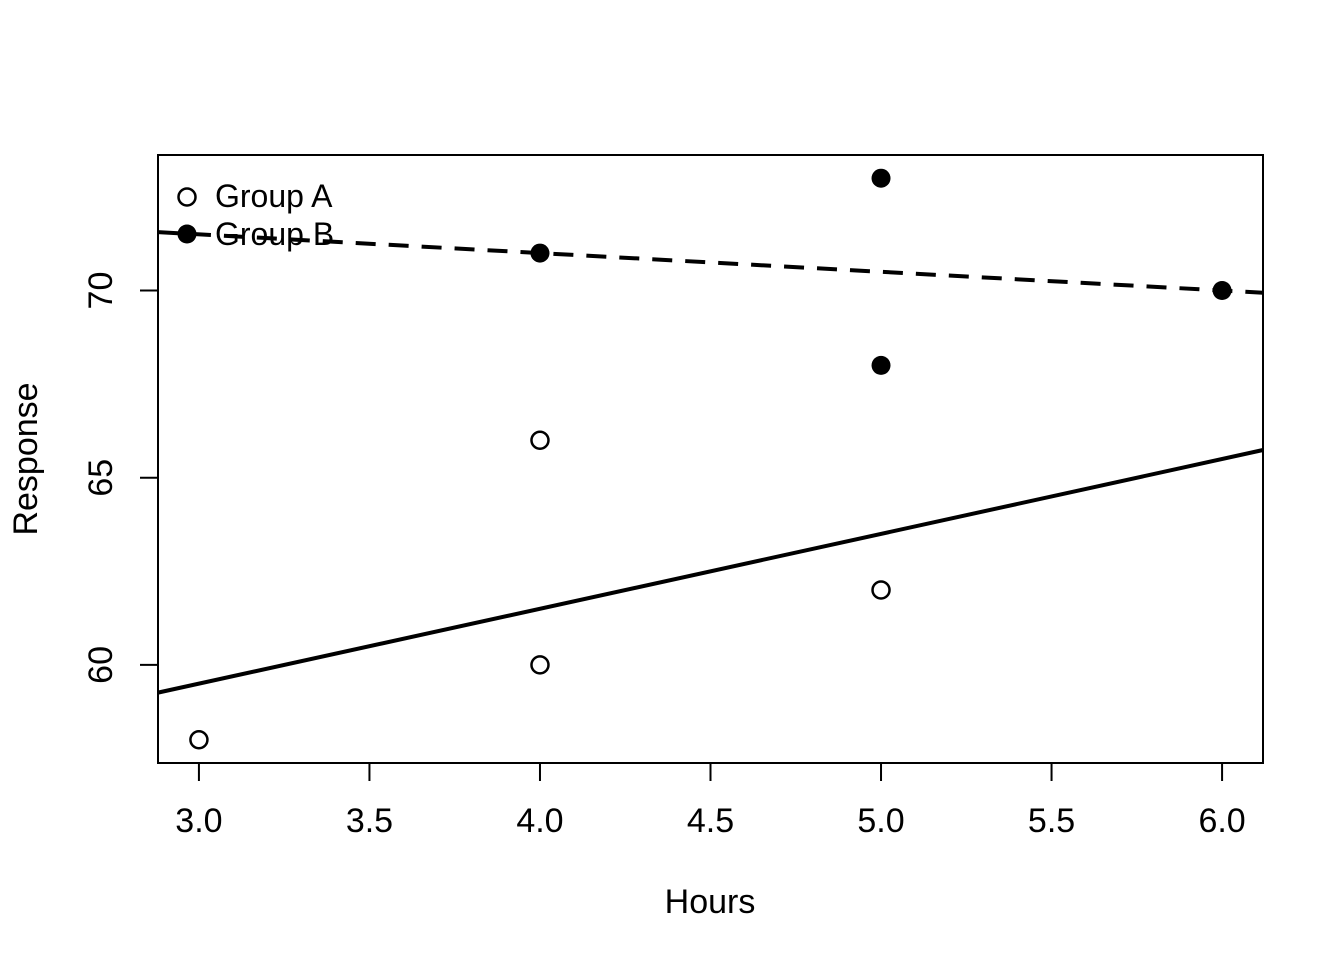 The height and width of the screenshot is (960, 1344). What do you see at coordinates (880, 821) in the screenshot?
I see `x-tick-label: 5.0` at bounding box center [880, 821].